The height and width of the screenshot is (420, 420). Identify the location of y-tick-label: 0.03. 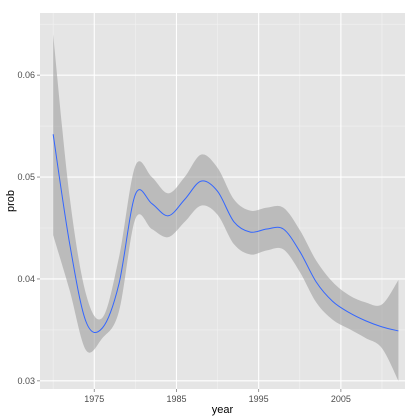
(26, 381).